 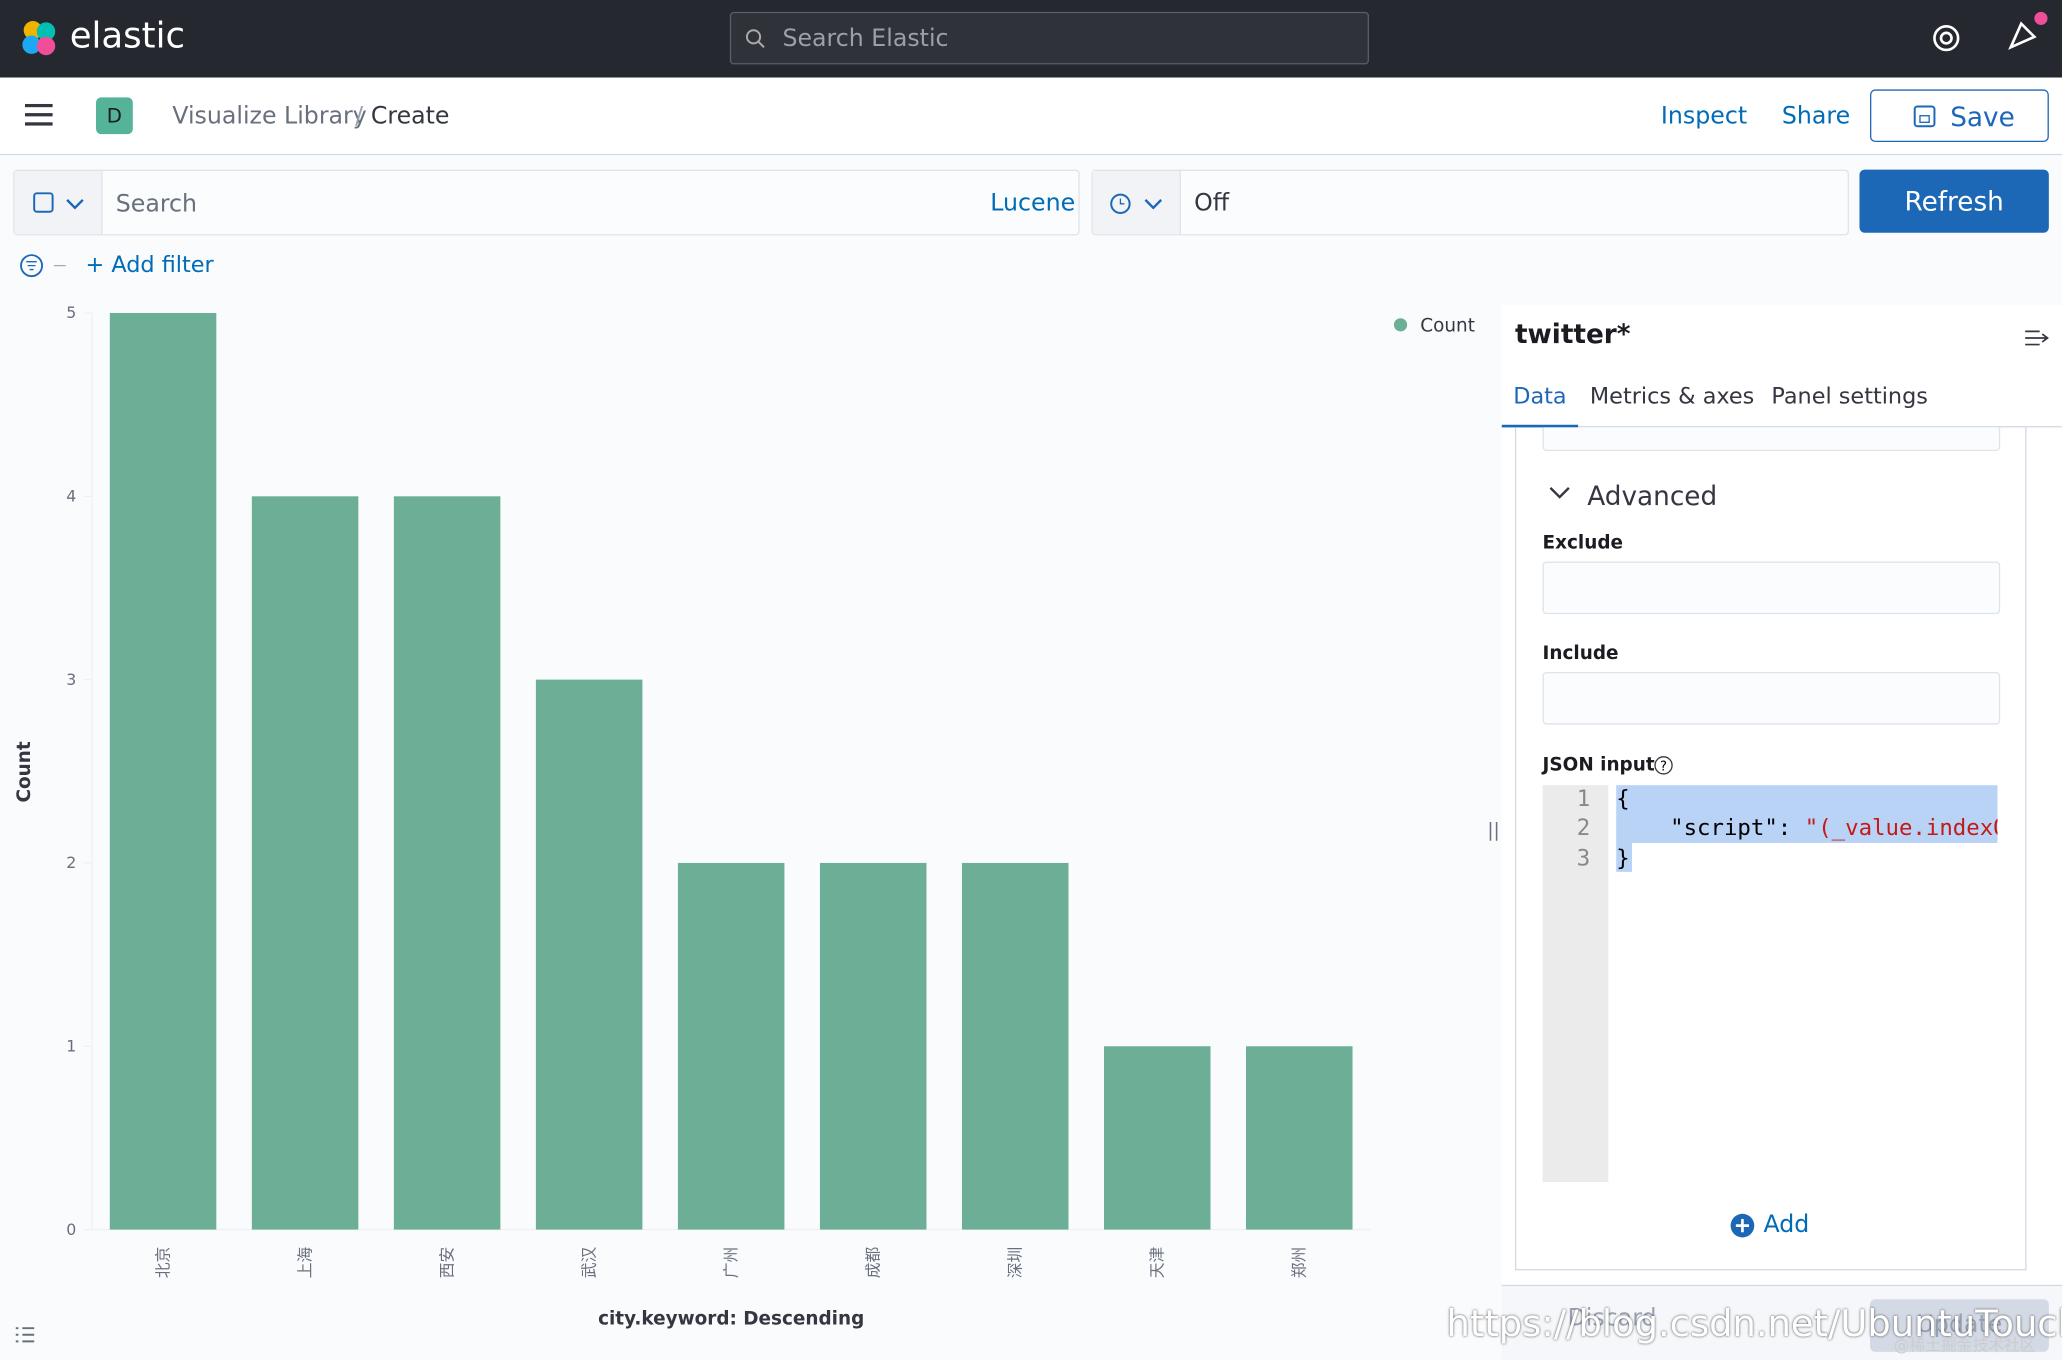 I want to click on y-tick-label: 3, so click(x=71, y=679).